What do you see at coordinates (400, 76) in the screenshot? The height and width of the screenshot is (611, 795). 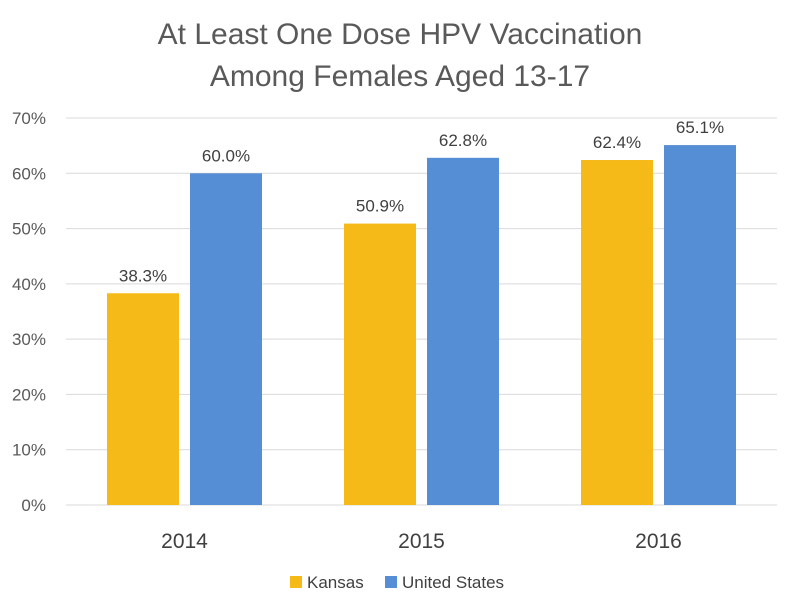 I see `chart-title-line-2: Among Females Aged 13-17` at bounding box center [400, 76].